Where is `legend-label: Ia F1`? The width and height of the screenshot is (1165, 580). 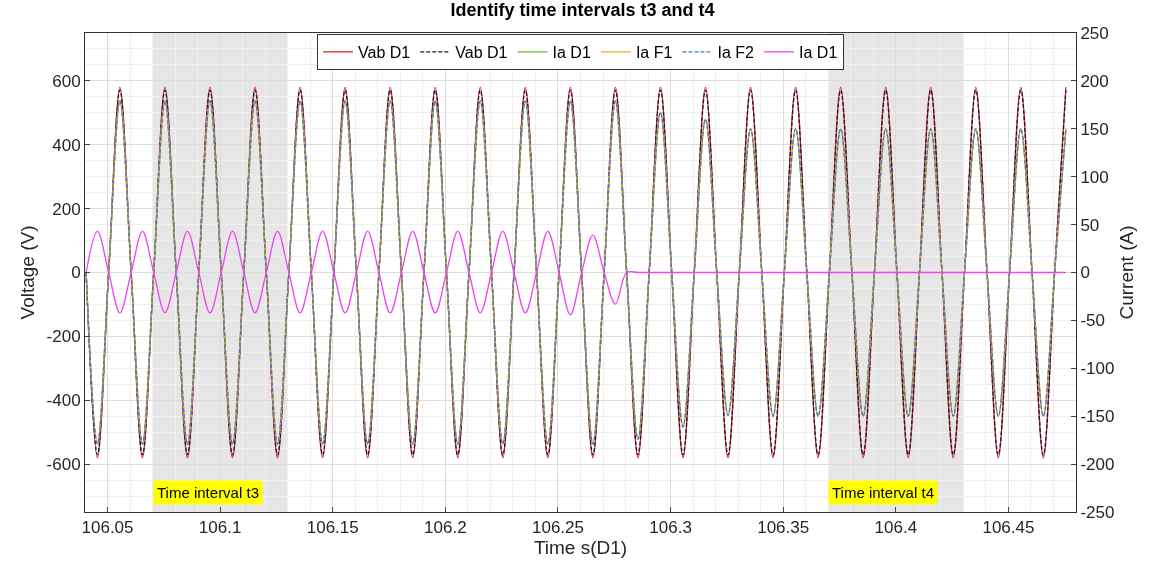 legend-label: Ia F1 is located at coordinates (654, 53).